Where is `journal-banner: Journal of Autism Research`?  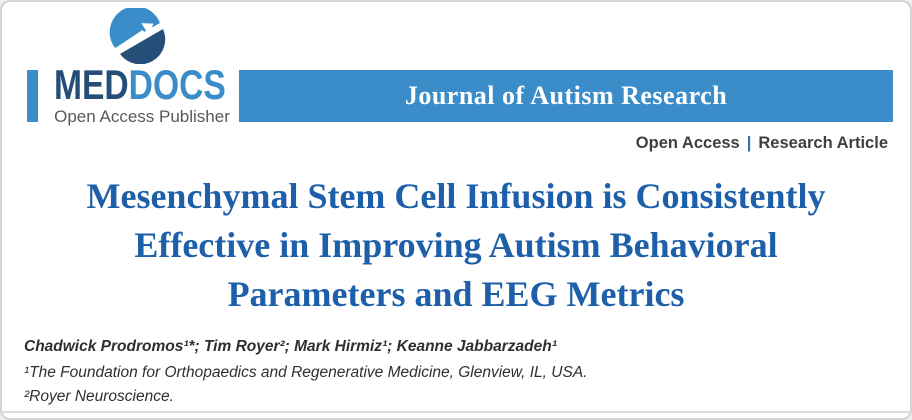
journal-banner: Journal of Autism Research is located at coordinates (566, 96).